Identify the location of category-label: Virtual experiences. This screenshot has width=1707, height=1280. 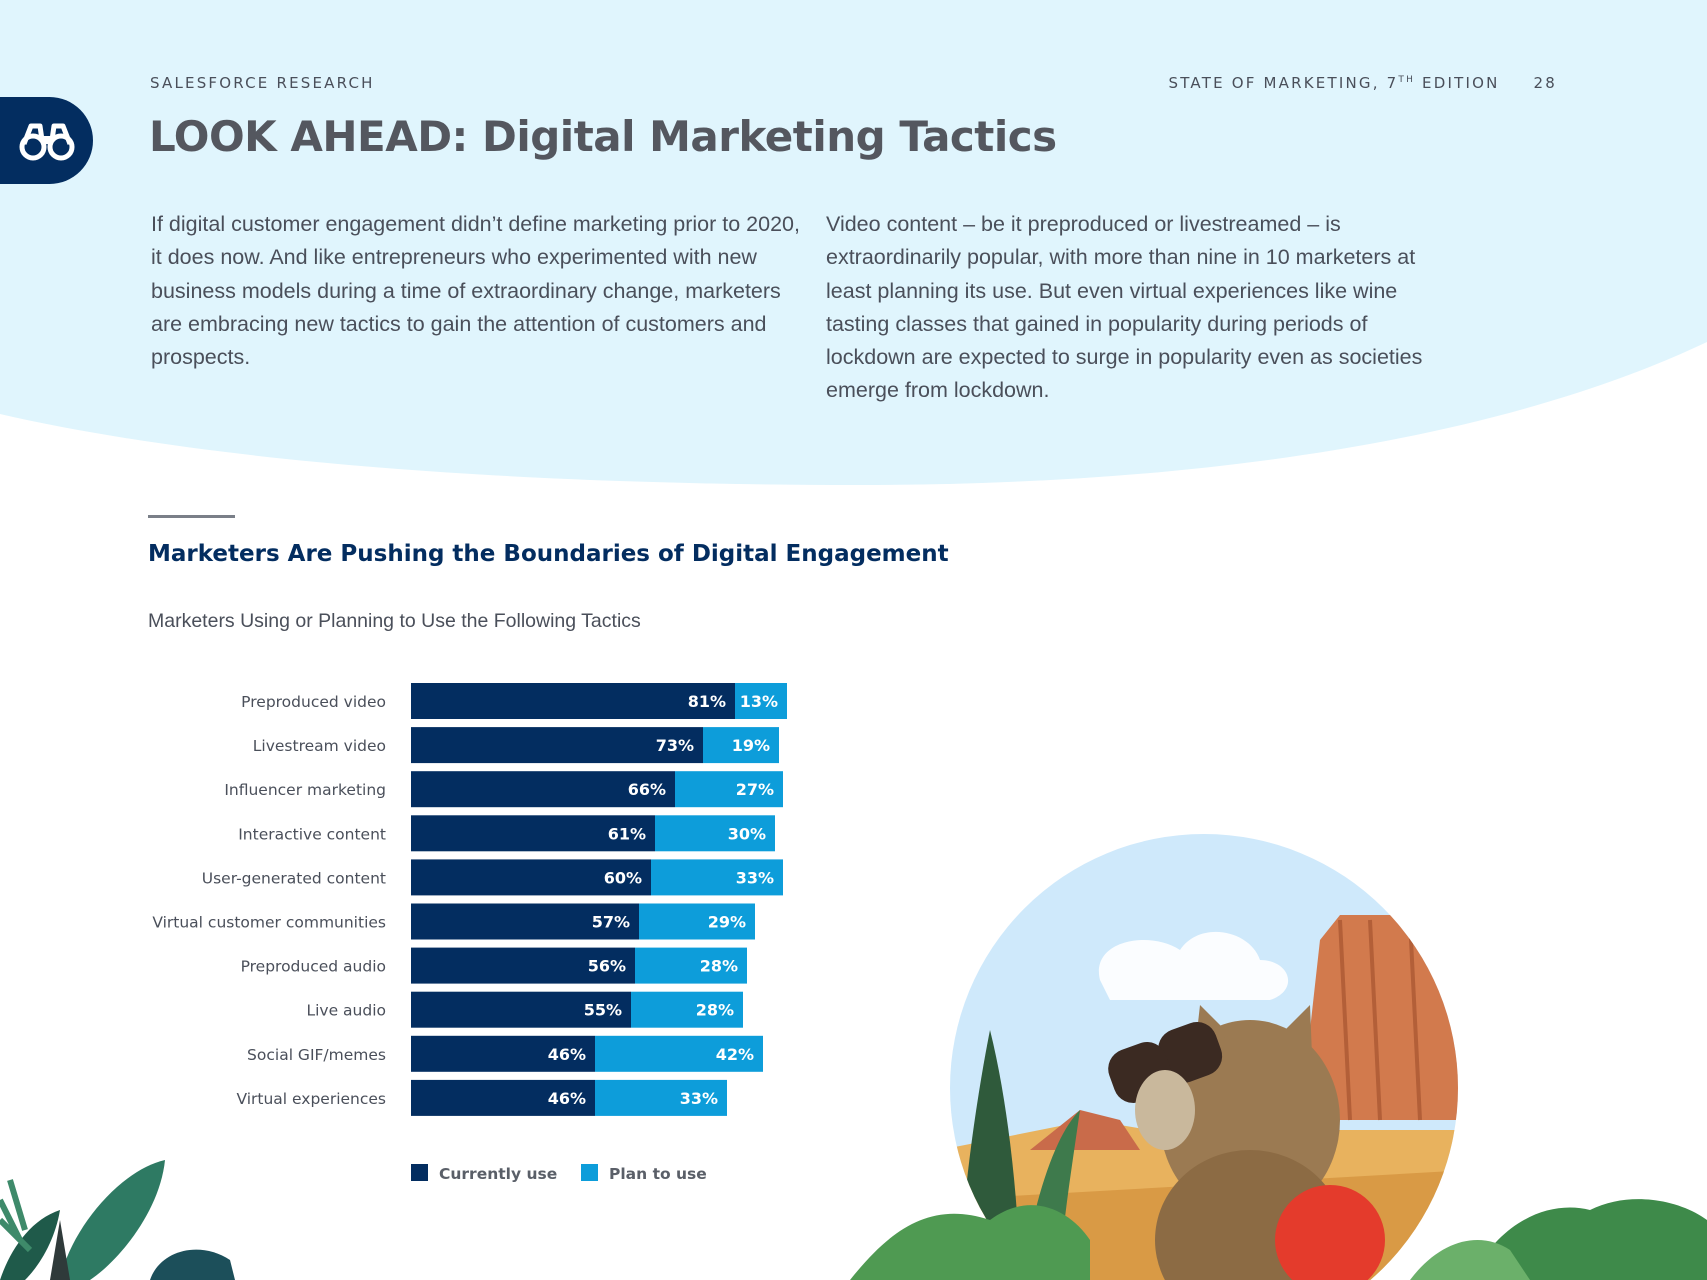
(311, 1099).